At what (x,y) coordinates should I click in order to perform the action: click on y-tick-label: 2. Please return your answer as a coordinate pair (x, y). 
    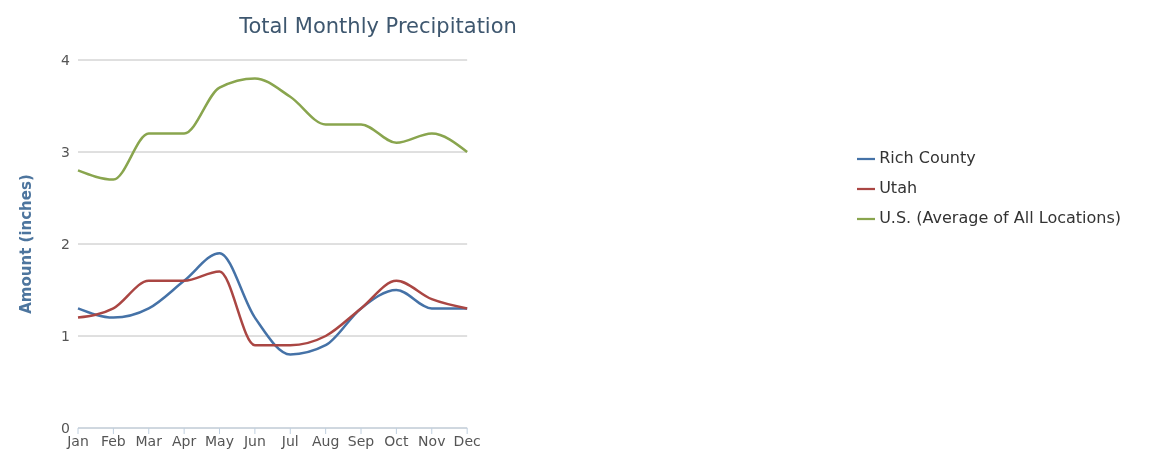
    Looking at the image, I should click on (65, 243).